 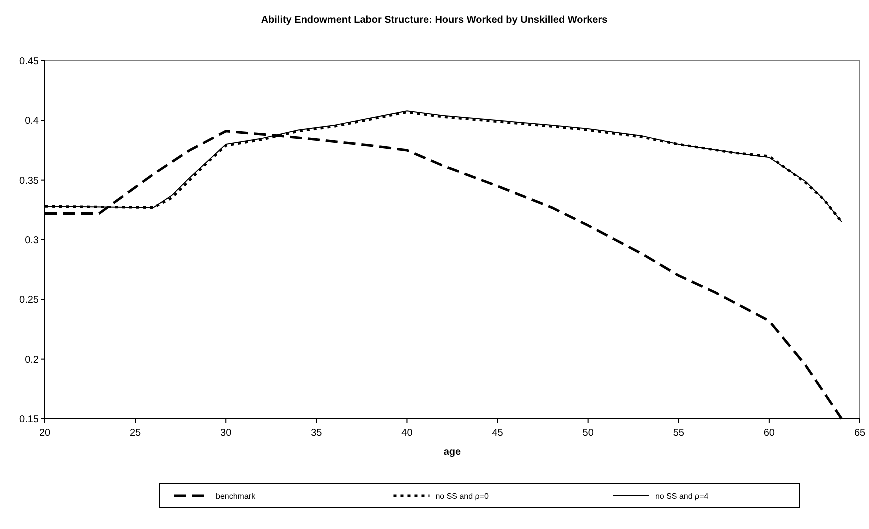 I want to click on y-tick-label: 0.2, so click(x=32, y=360).